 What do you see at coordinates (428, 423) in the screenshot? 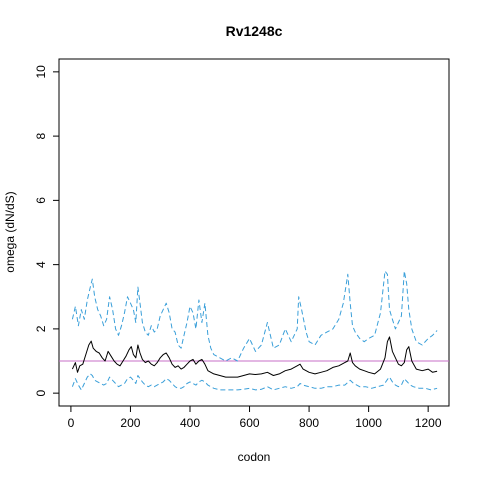
I see `x-tick-label: 1200` at bounding box center [428, 423].